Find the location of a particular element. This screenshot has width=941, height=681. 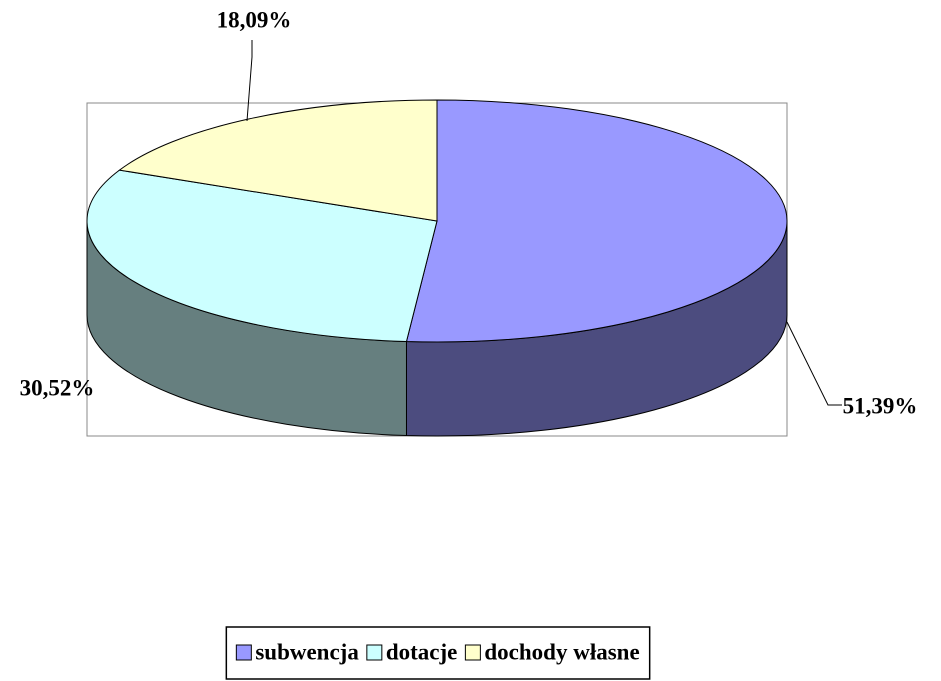

legend is located at coordinates (438, 653).